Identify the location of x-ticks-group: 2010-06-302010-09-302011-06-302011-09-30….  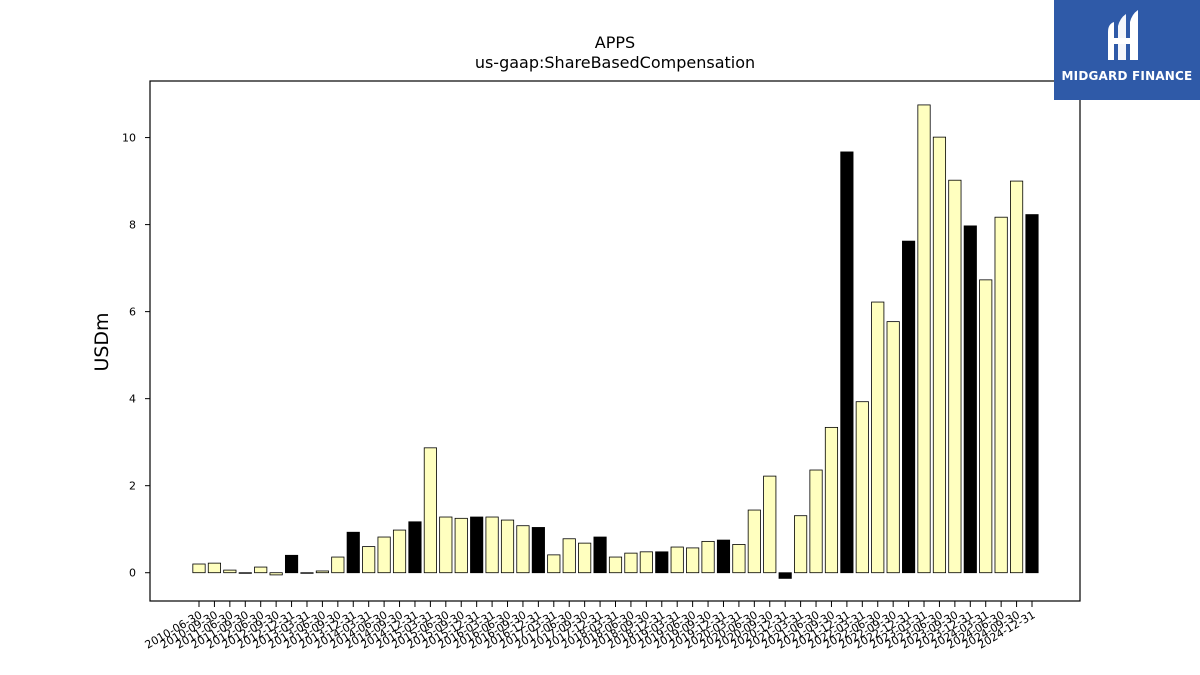
(590, 626).